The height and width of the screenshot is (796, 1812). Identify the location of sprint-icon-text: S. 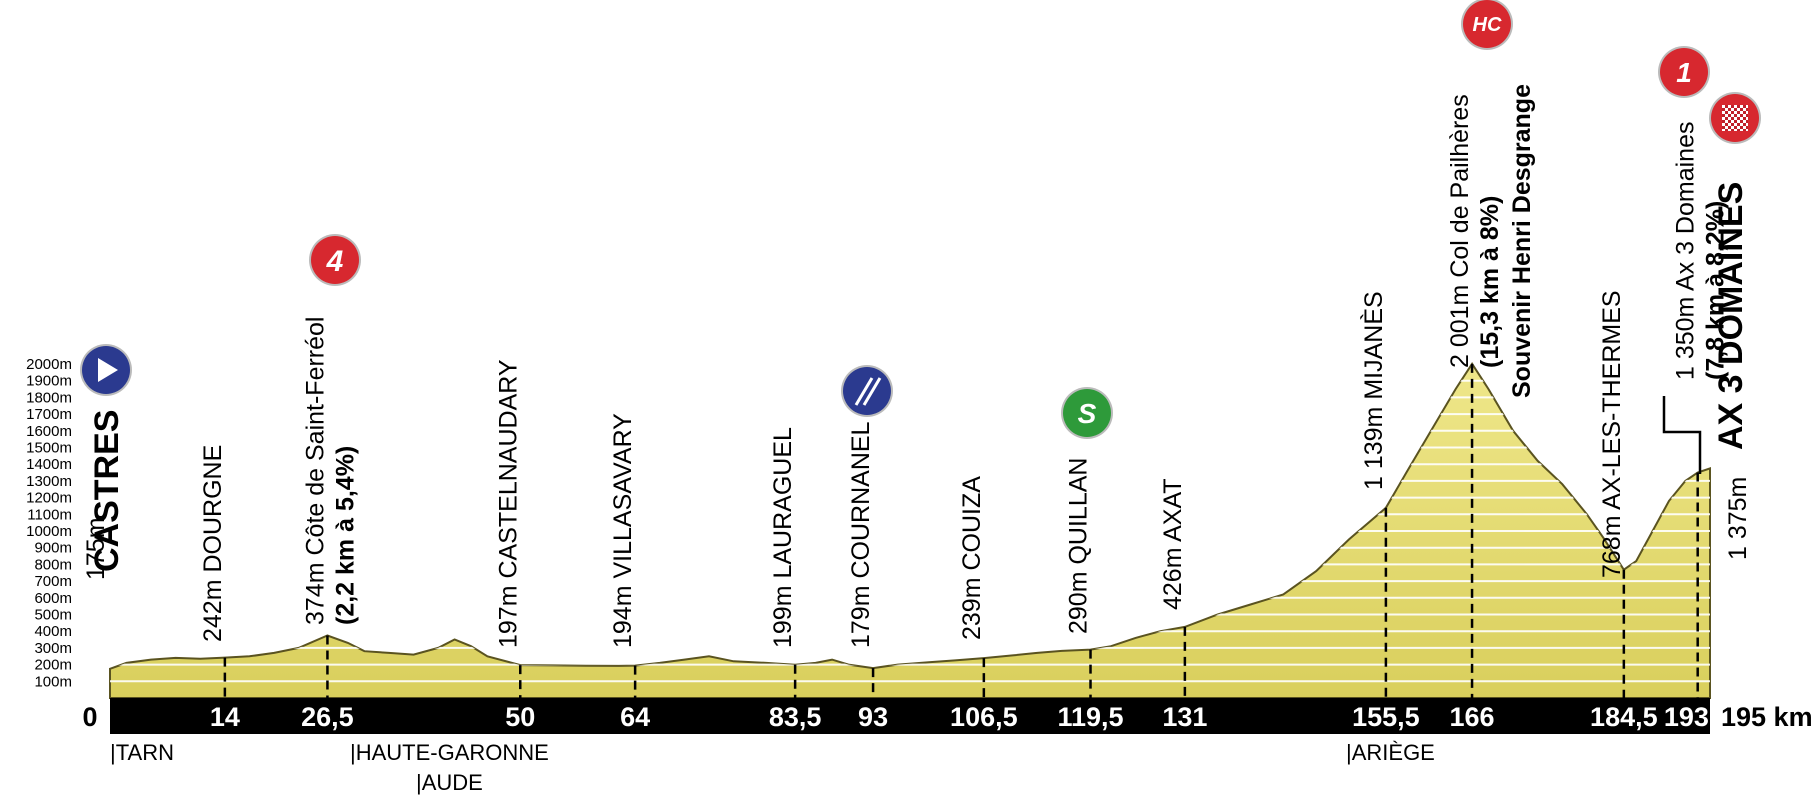
(1087, 413).